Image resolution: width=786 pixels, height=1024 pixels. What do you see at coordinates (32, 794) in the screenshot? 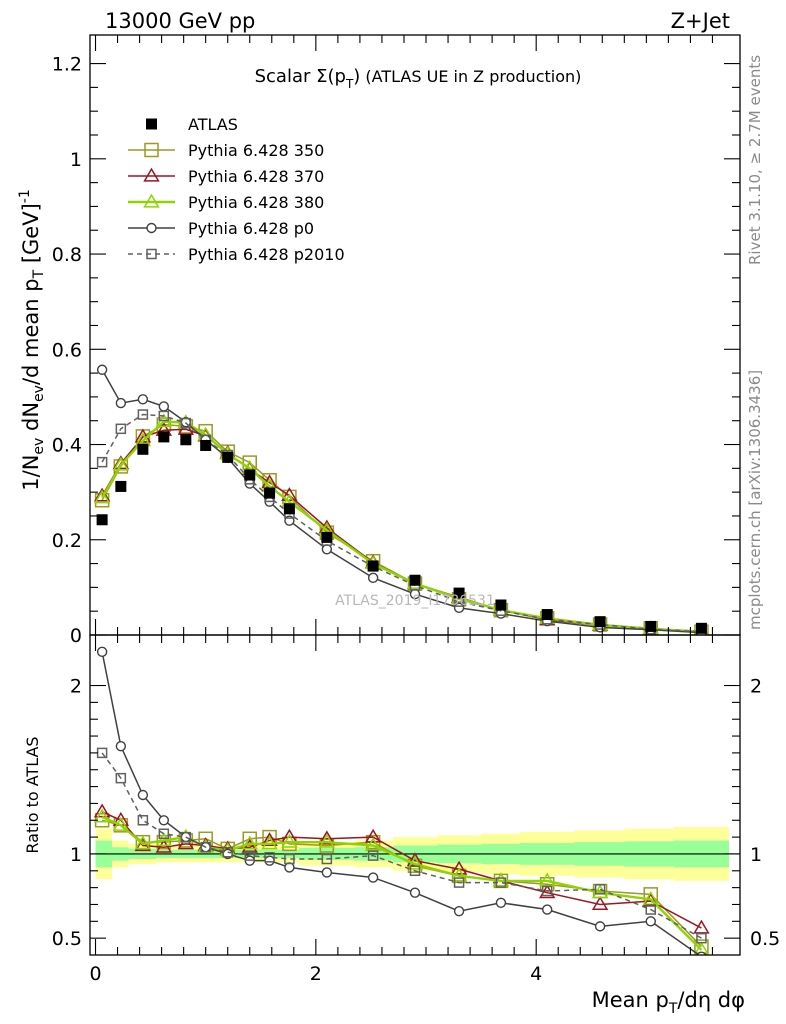
I see `svg-text: Ratio to ATLAS` at bounding box center [32, 794].